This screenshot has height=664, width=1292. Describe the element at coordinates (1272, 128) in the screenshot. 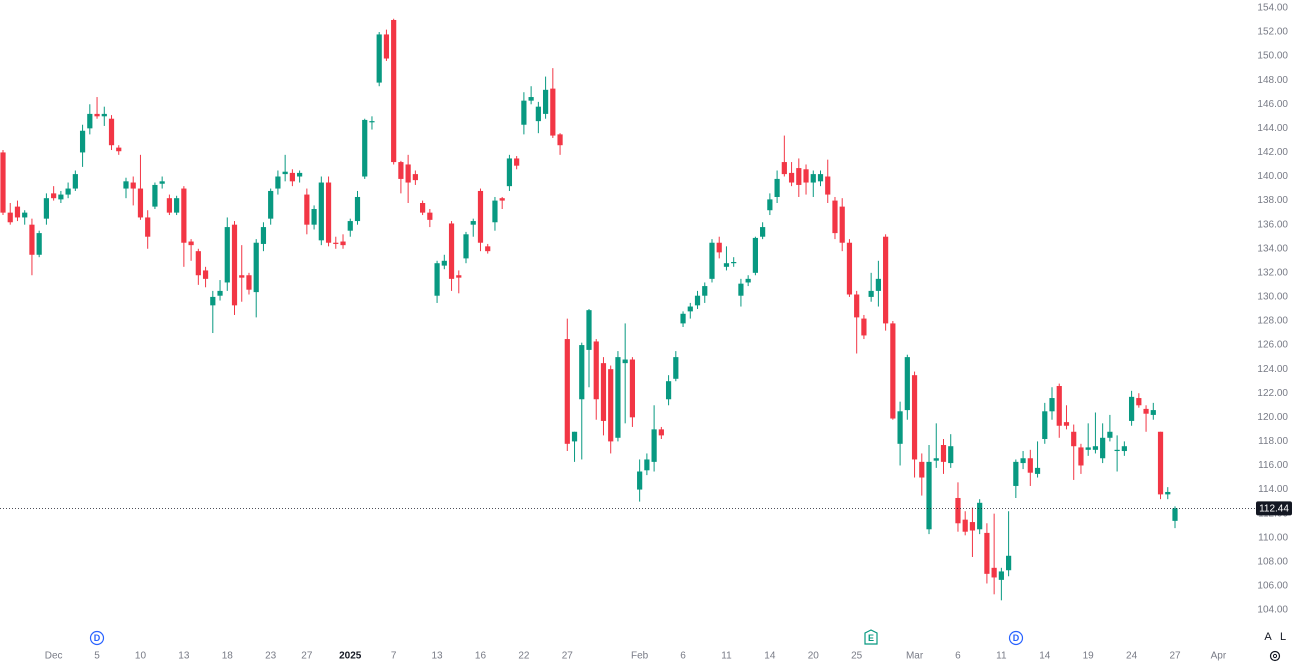

I see `y-tick-label: 144.00` at that location.